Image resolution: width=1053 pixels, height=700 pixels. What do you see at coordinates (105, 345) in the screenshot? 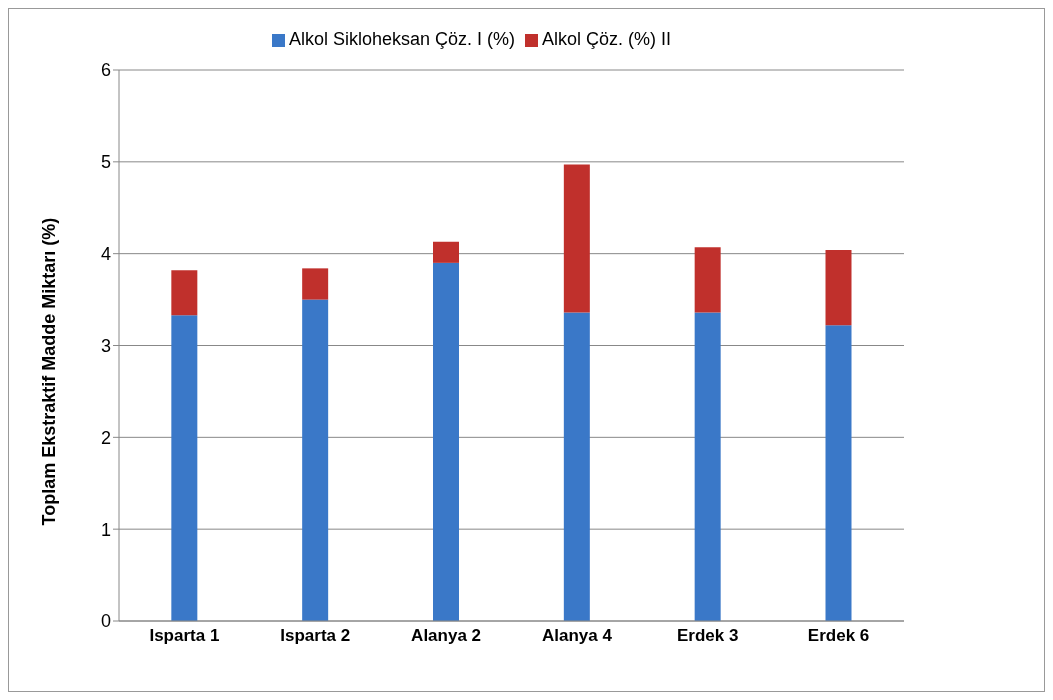
I see `y-tick-label: 3` at bounding box center [105, 345].